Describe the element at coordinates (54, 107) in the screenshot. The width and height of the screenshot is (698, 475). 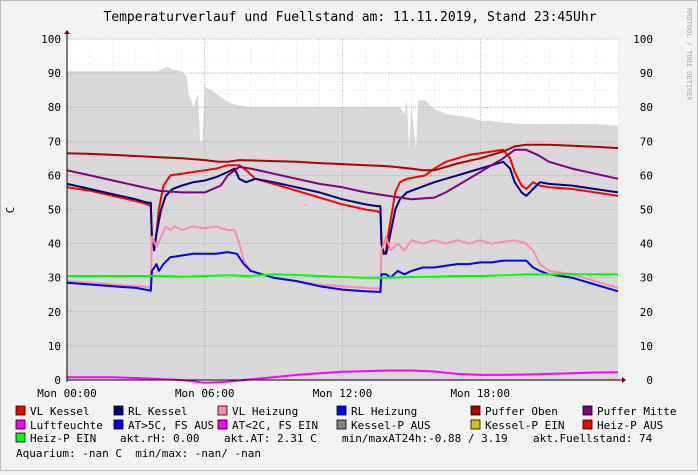
I see `y-tick-label-left: 80` at that location.